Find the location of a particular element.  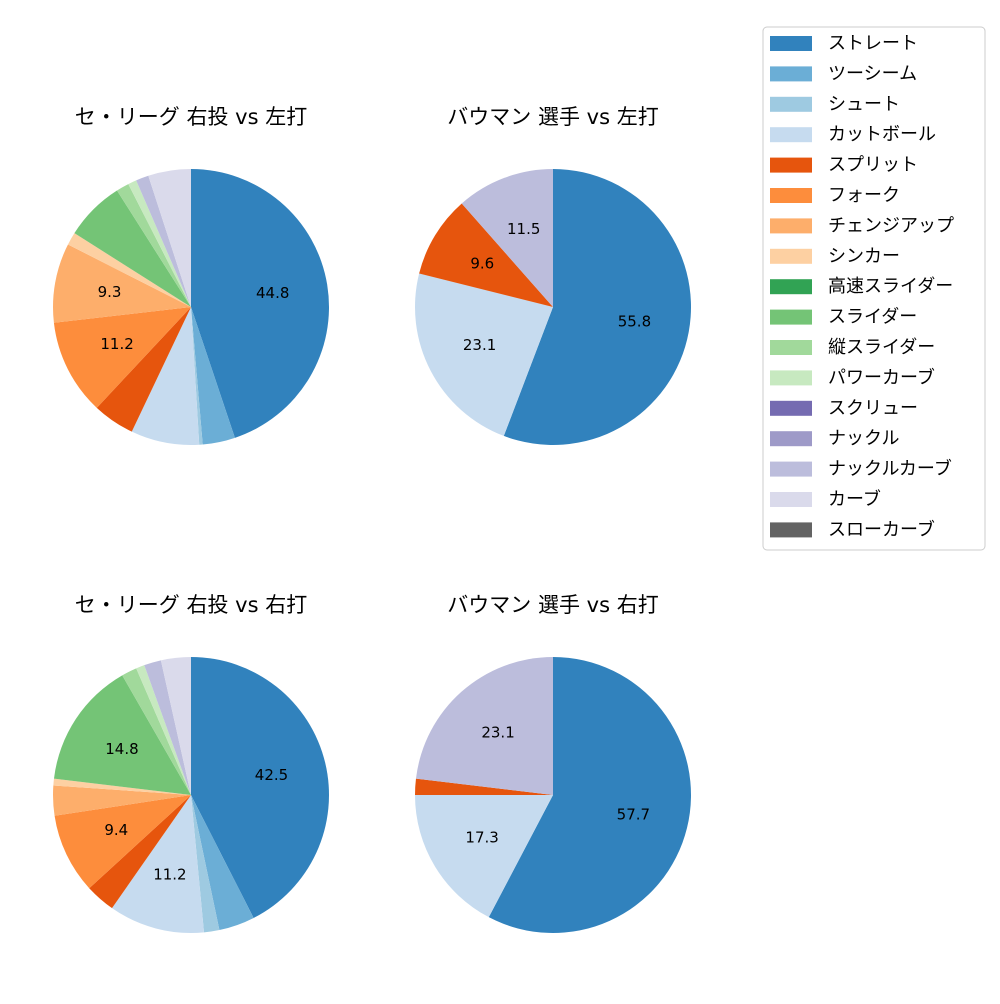

legend-label: カーブ is located at coordinates (854, 499).